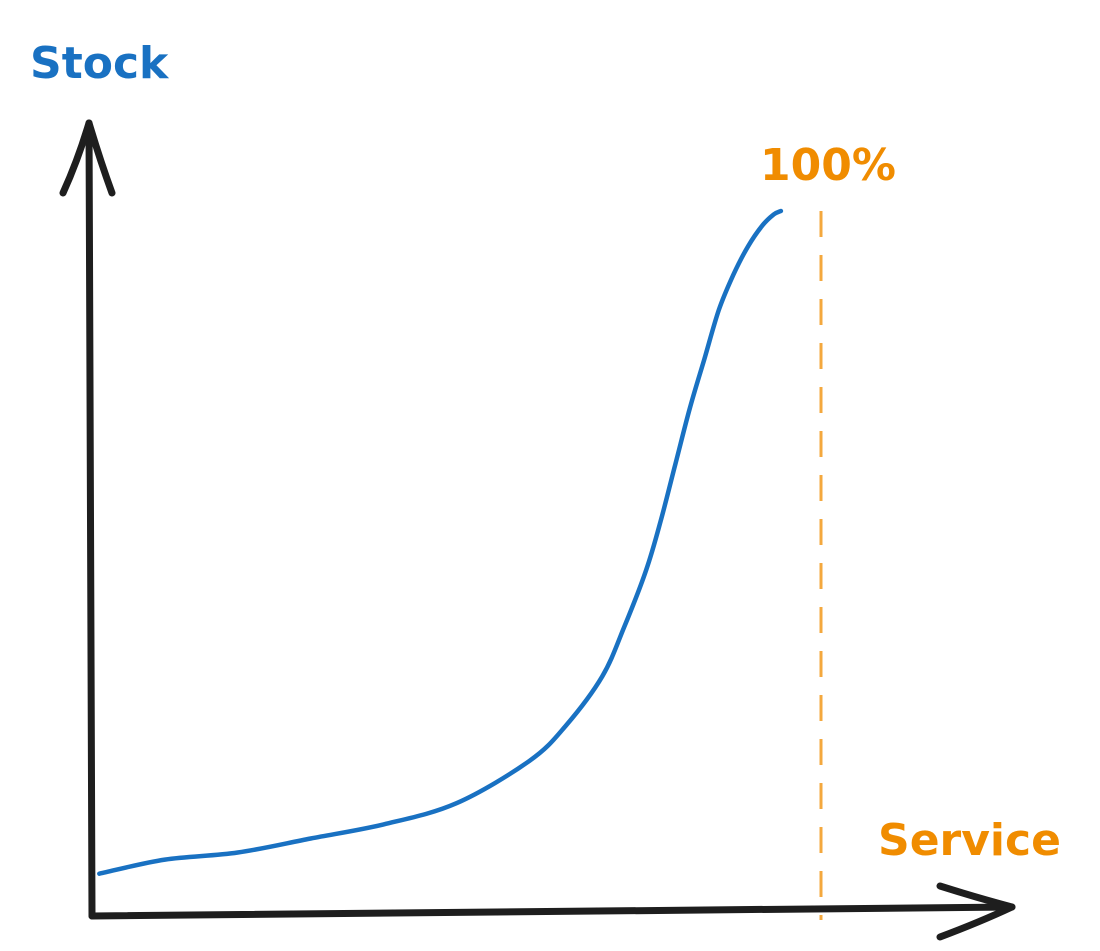  What do you see at coordinates (100, 63) in the screenshot?
I see `y-axis-label: Stock` at bounding box center [100, 63].